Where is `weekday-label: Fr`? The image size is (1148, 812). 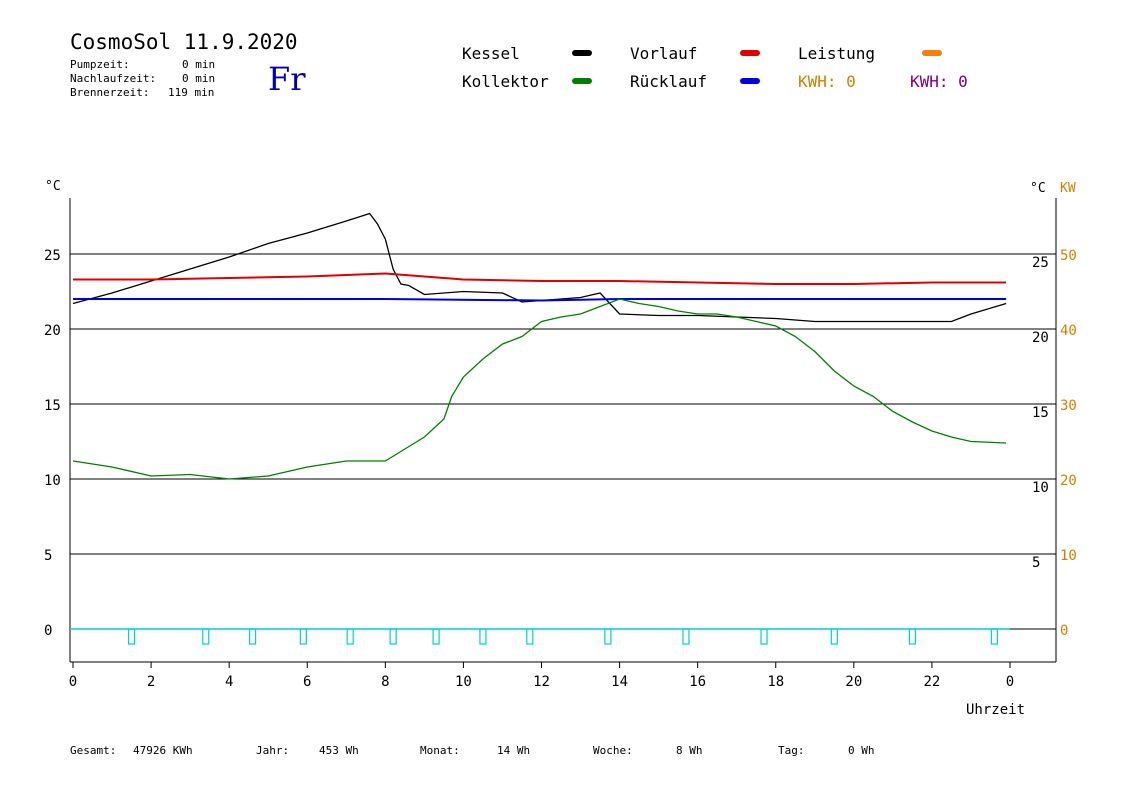
weekday-label: Fr is located at coordinates (287, 79).